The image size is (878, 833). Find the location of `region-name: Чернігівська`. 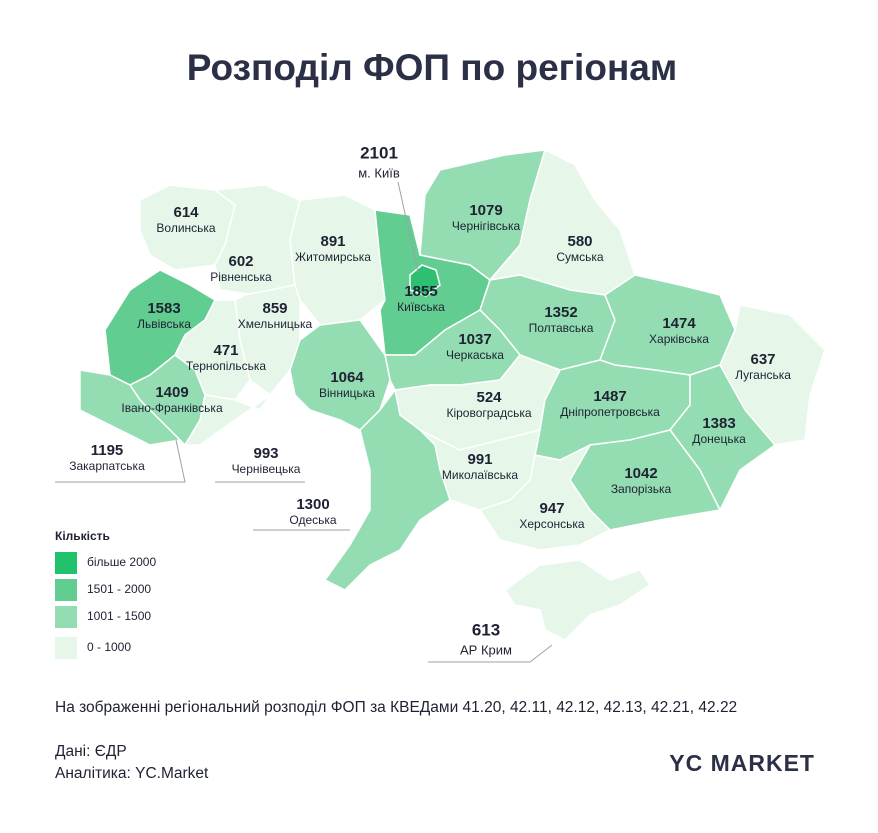

region-name: Чернігівська is located at coordinates (486, 226).